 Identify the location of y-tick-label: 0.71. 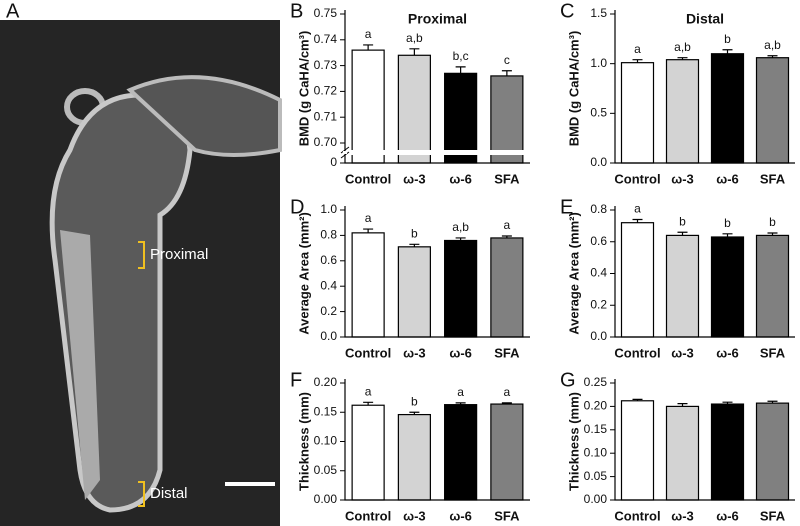
(326, 116).